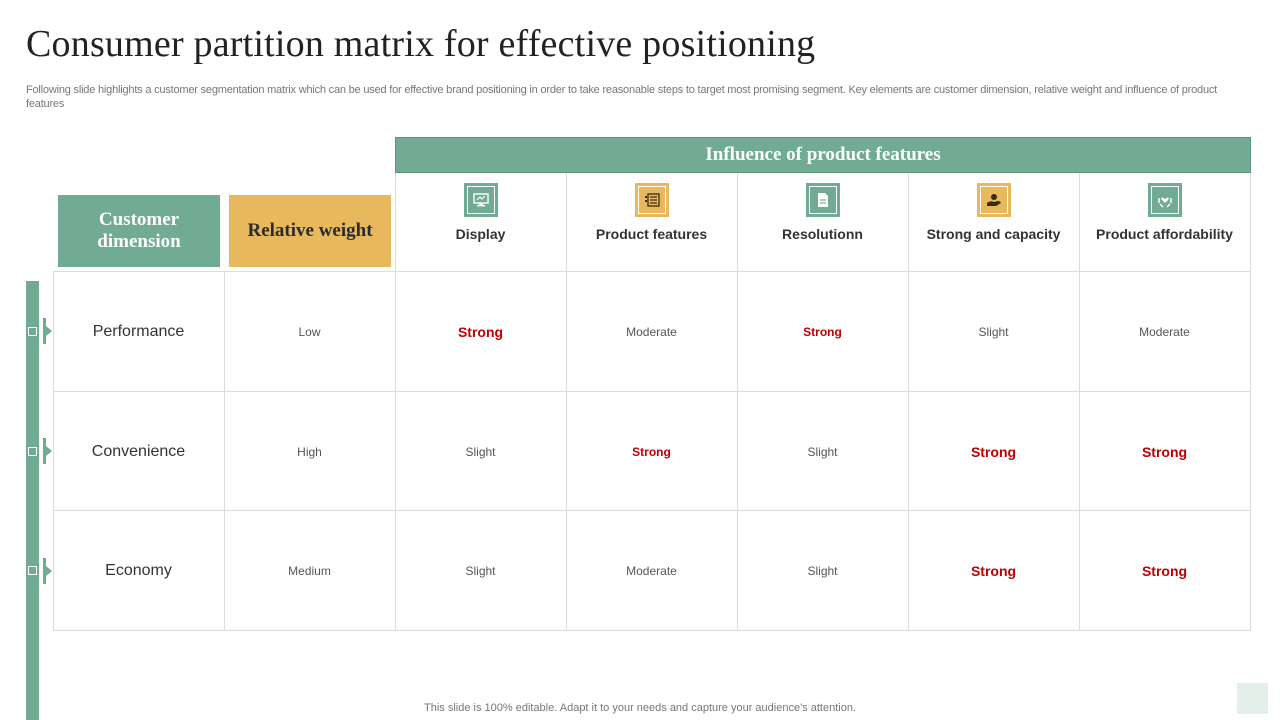  What do you see at coordinates (651, 200) in the screenshot?
I see `list-icon` at bounding box center [651, 200].